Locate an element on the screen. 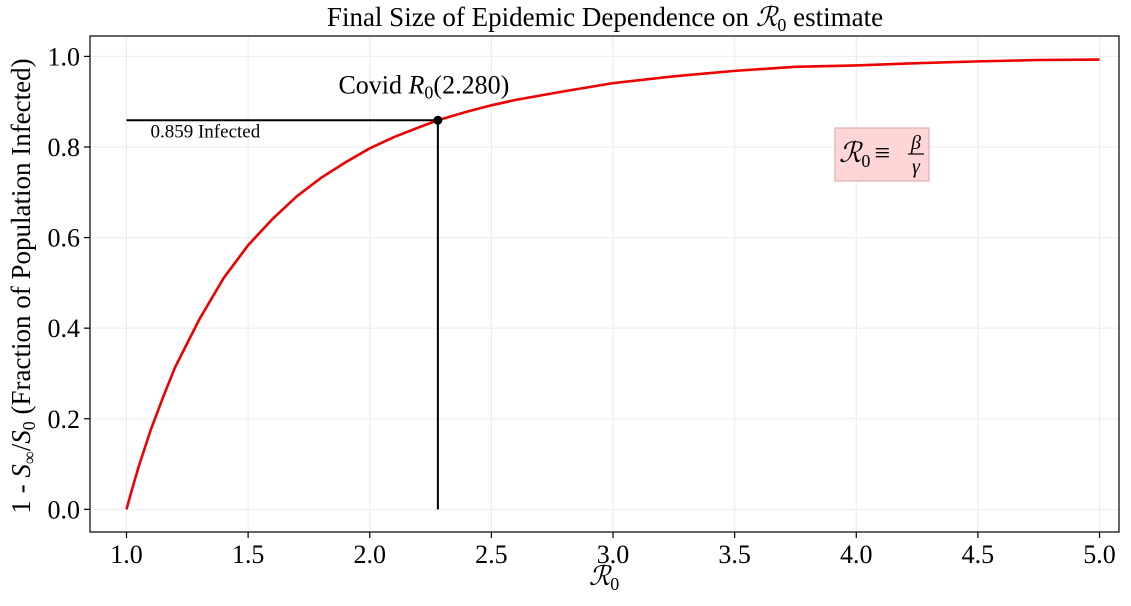 This screenshot has height=606, width=1131. x-tick-label: 2.5 is located at coordinates (491, 554).